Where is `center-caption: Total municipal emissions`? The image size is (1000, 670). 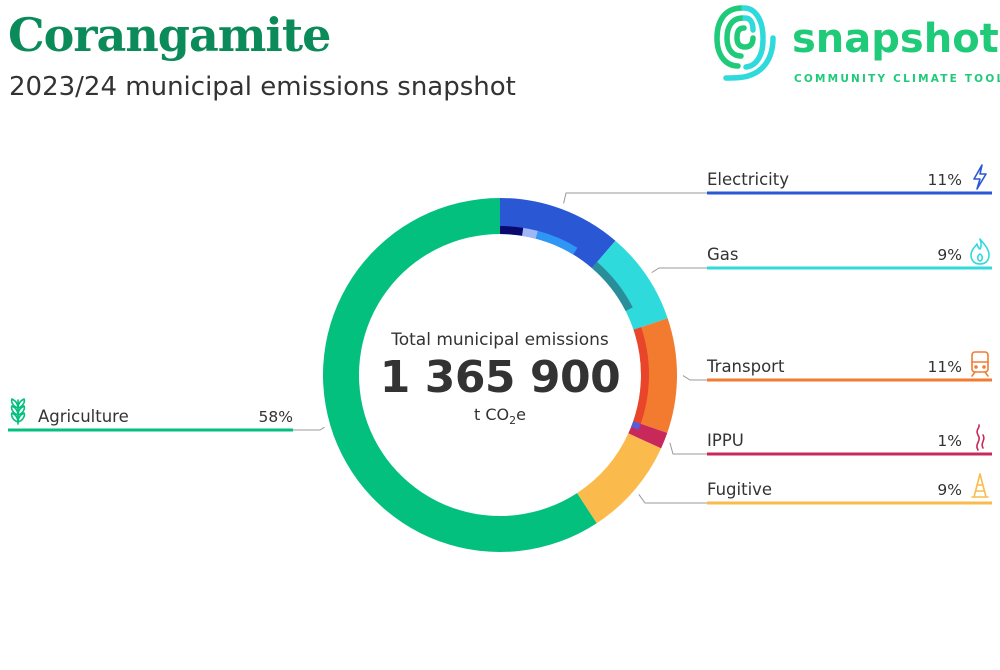
center-caption: Total municipal emissions is located at coordinates (500, 340).